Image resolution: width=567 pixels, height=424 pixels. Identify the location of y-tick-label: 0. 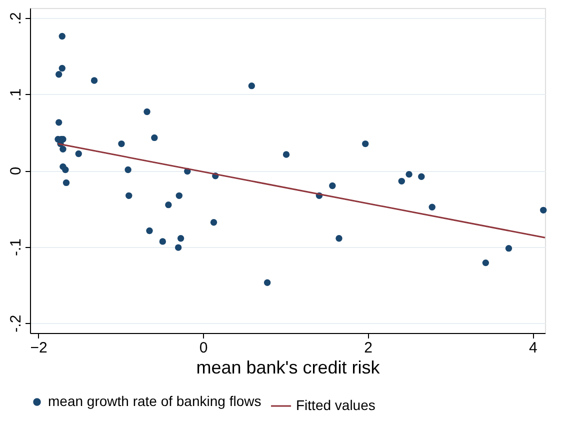
(16, 171).